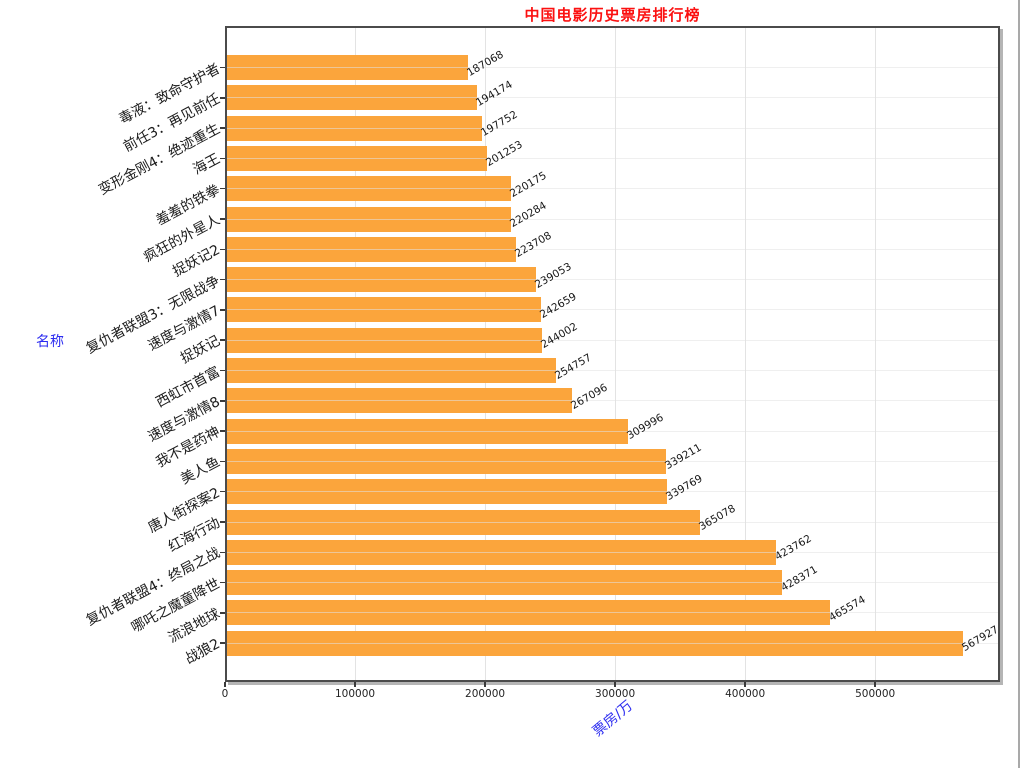 Image resolution: width=1023 pixels, height=768 pixels. I want to click on bar-value-label: 220175, so click(529, 184).